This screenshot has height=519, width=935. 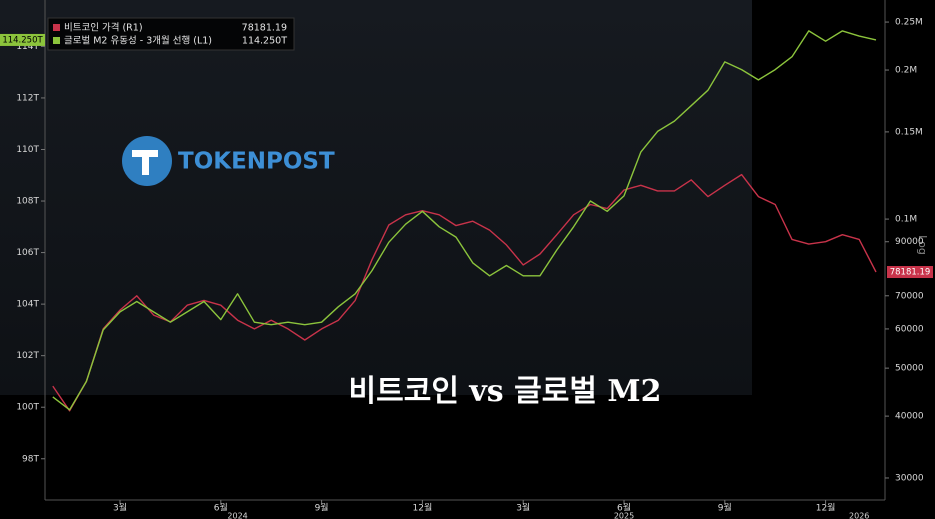 What do you see at coordinates (264, 28) in the screenshot?
I see `legend-value: 78181.19` at bounding box center [264, 28].